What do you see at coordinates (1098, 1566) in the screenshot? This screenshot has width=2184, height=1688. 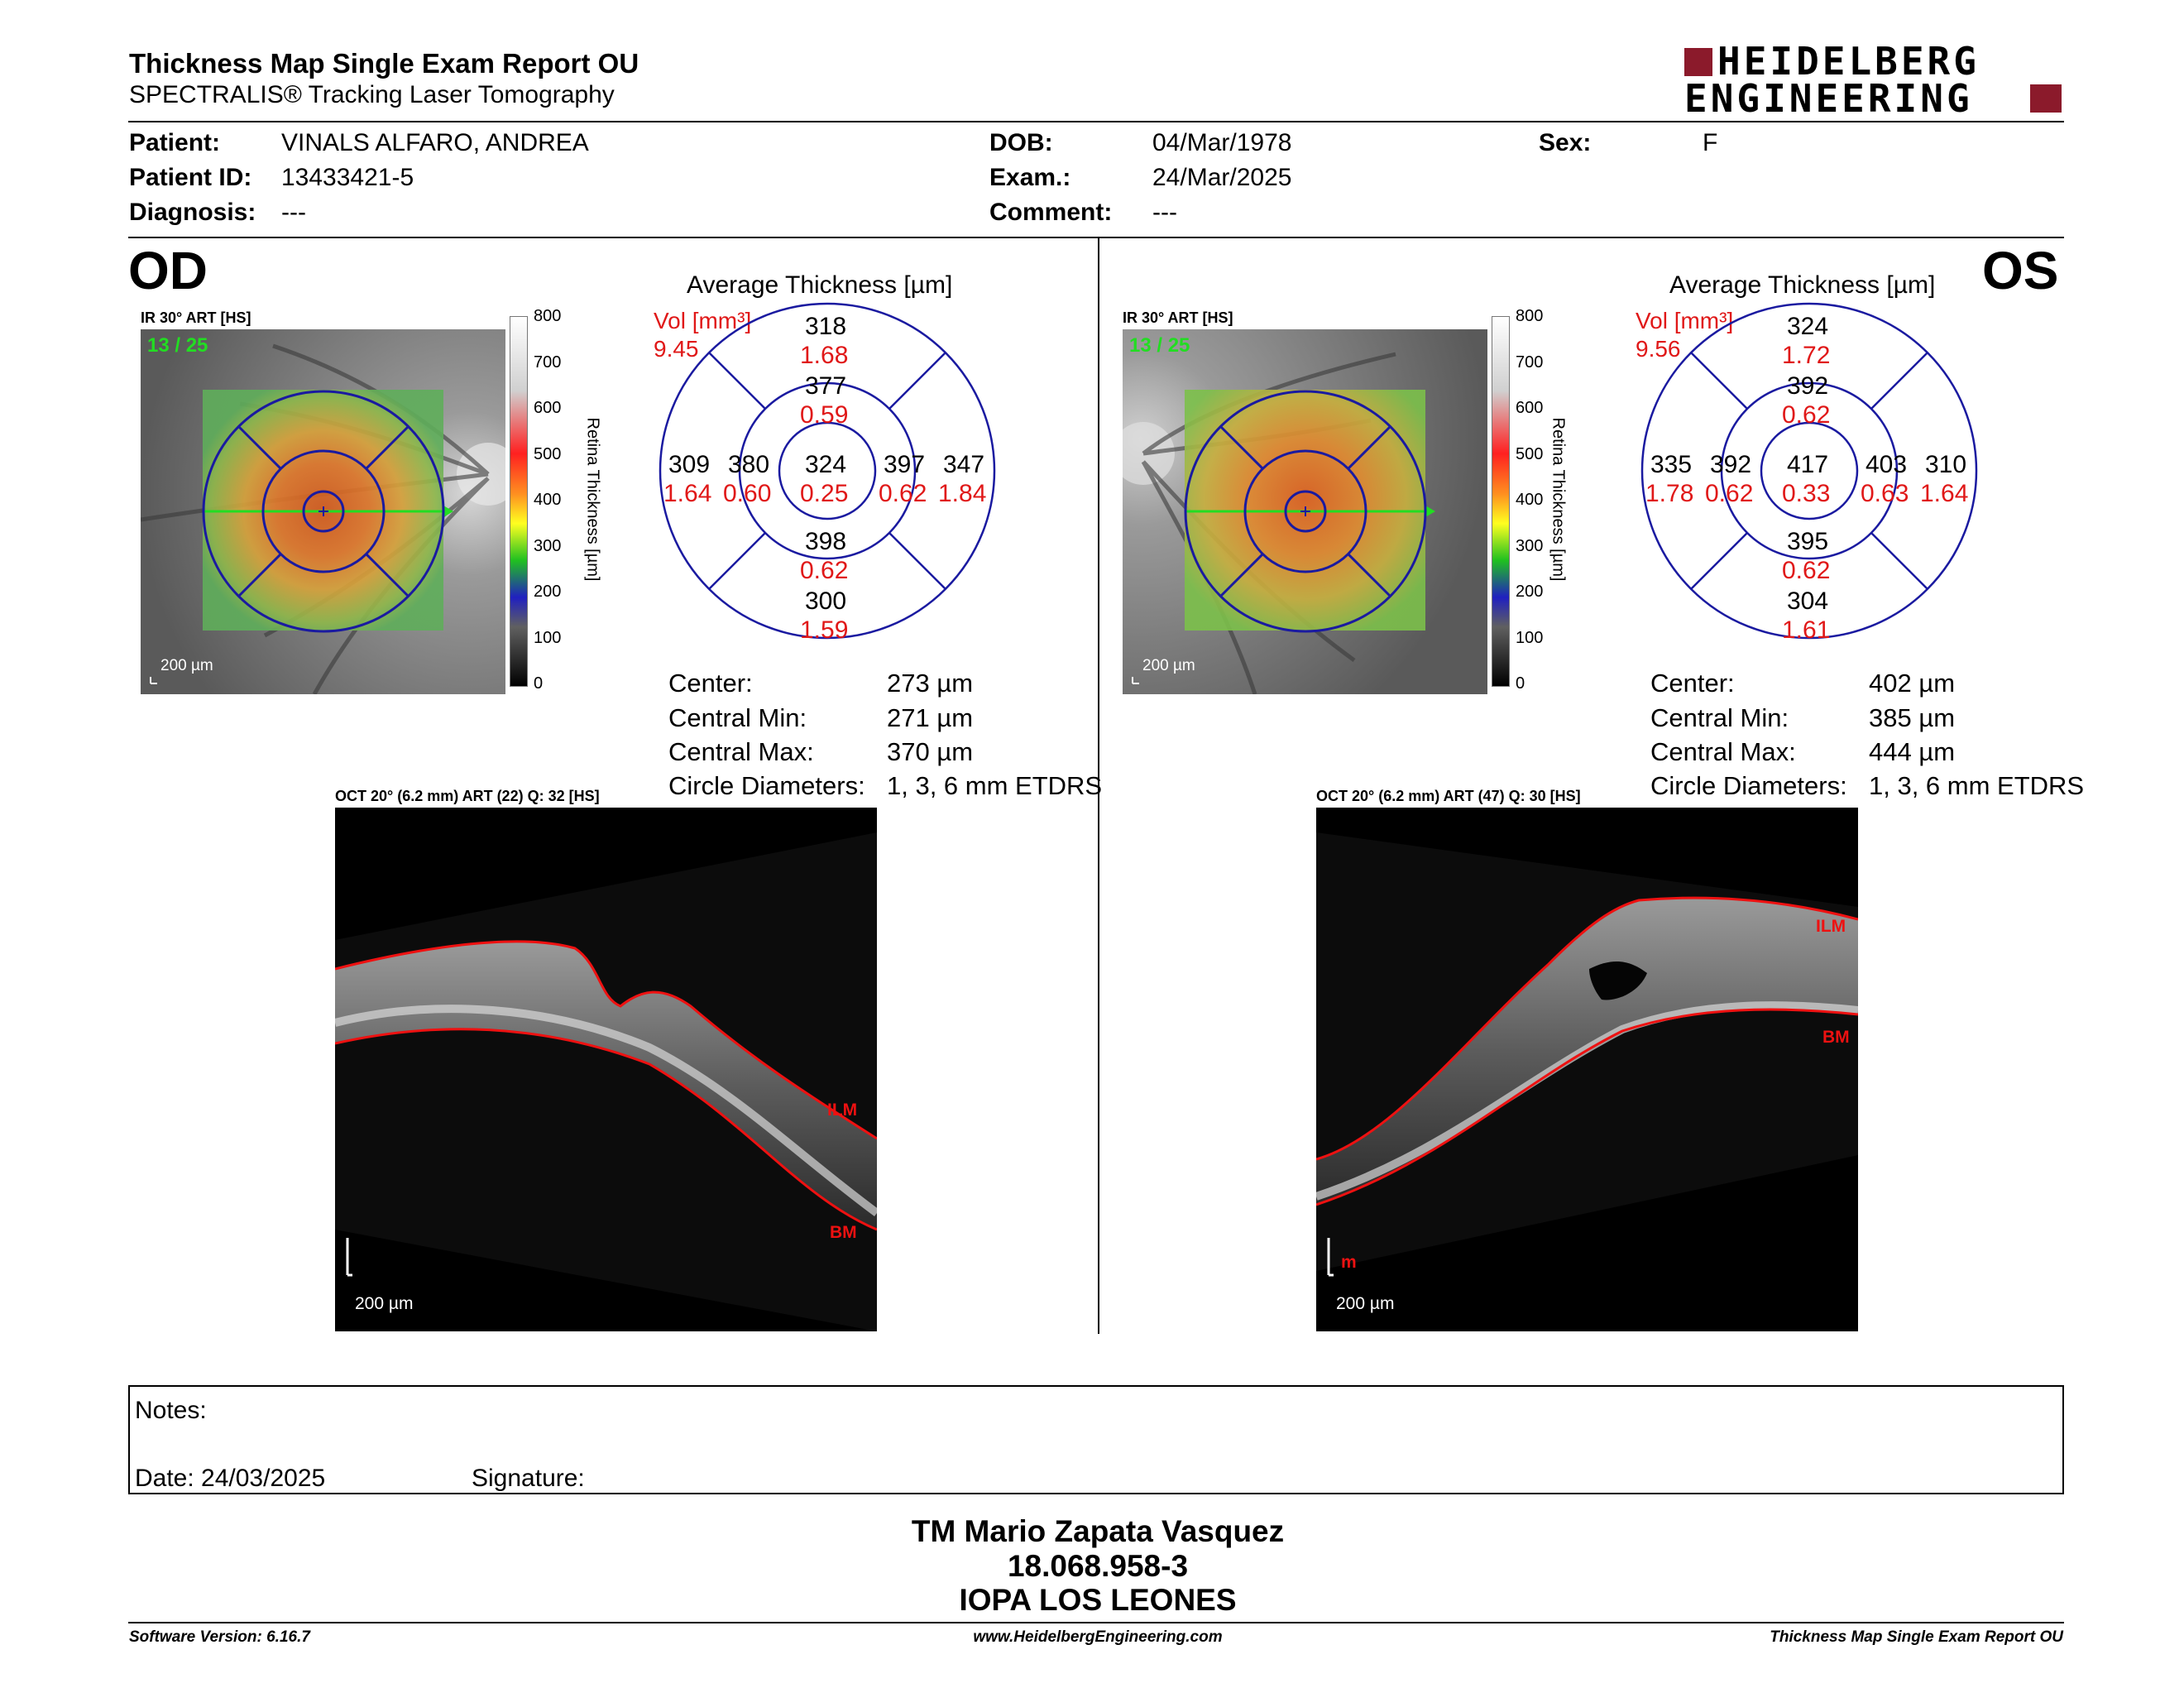 I see `signer-rut: 18.068.958-3` at bounding box center [1098, 1566].